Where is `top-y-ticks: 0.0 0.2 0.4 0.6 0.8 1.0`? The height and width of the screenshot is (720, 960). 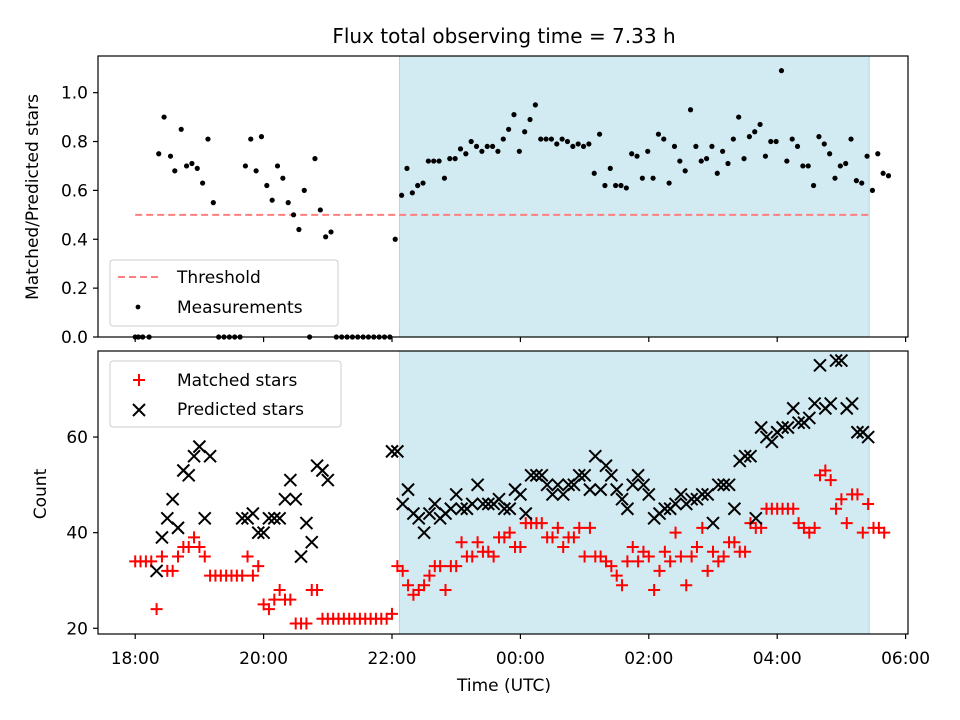
top-y-ticks: 0.0 0.2 0.4 0.6 0.8 1.0 is located at coordinates (79, 216).